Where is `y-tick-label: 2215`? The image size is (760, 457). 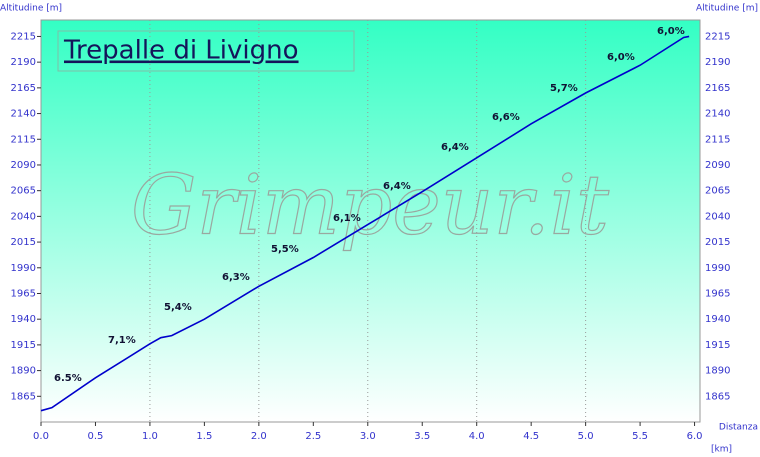 y-tick-label: 2215 is located at coordinates (23, 36).